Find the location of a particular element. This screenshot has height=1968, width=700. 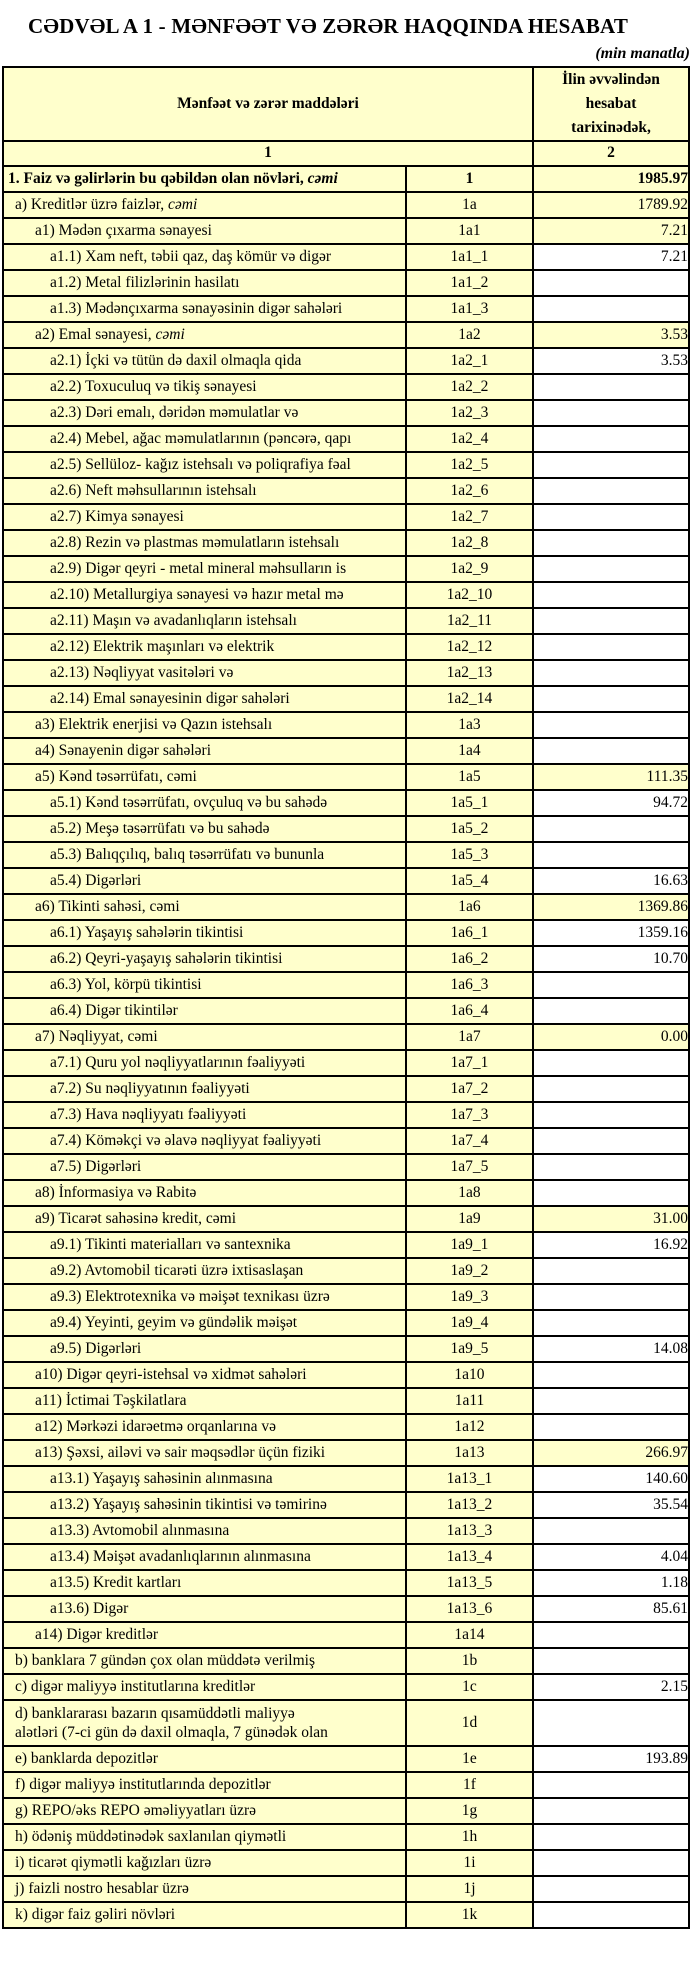

item-code-cell: 1a1_3 is located at coordinates (469, 308).